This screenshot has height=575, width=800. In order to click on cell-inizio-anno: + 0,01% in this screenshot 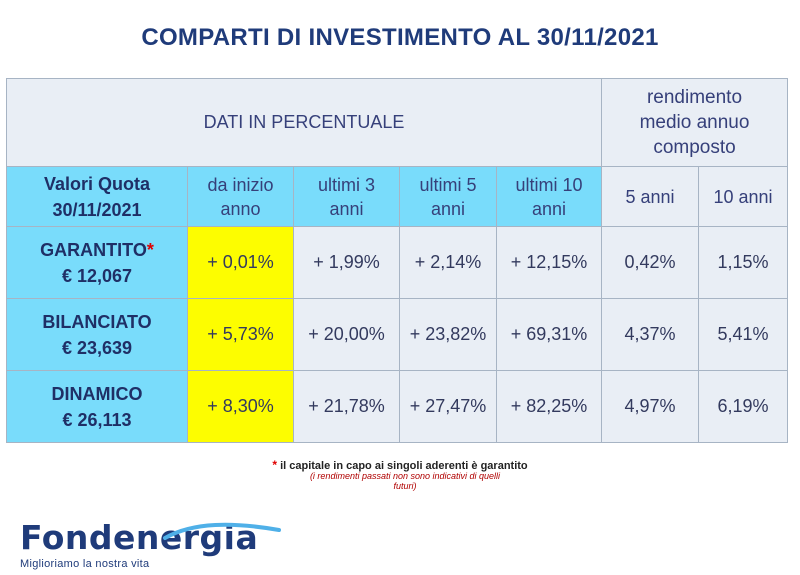, I will do `click(240, 262)`.